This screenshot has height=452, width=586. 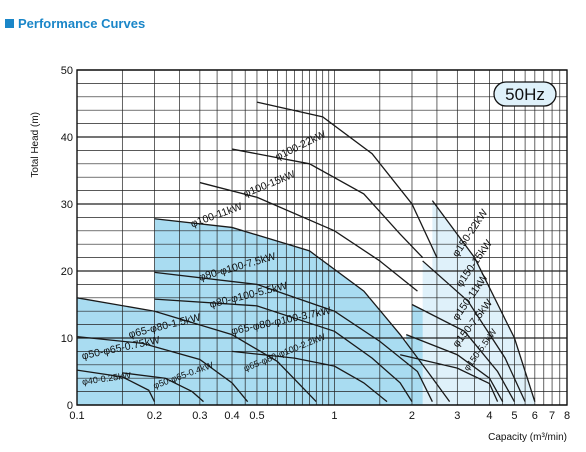 What do you see at coordinates (457, 416) in the screenshot?
I see `x-tick-label: 3` at bounding box center [457, 416].